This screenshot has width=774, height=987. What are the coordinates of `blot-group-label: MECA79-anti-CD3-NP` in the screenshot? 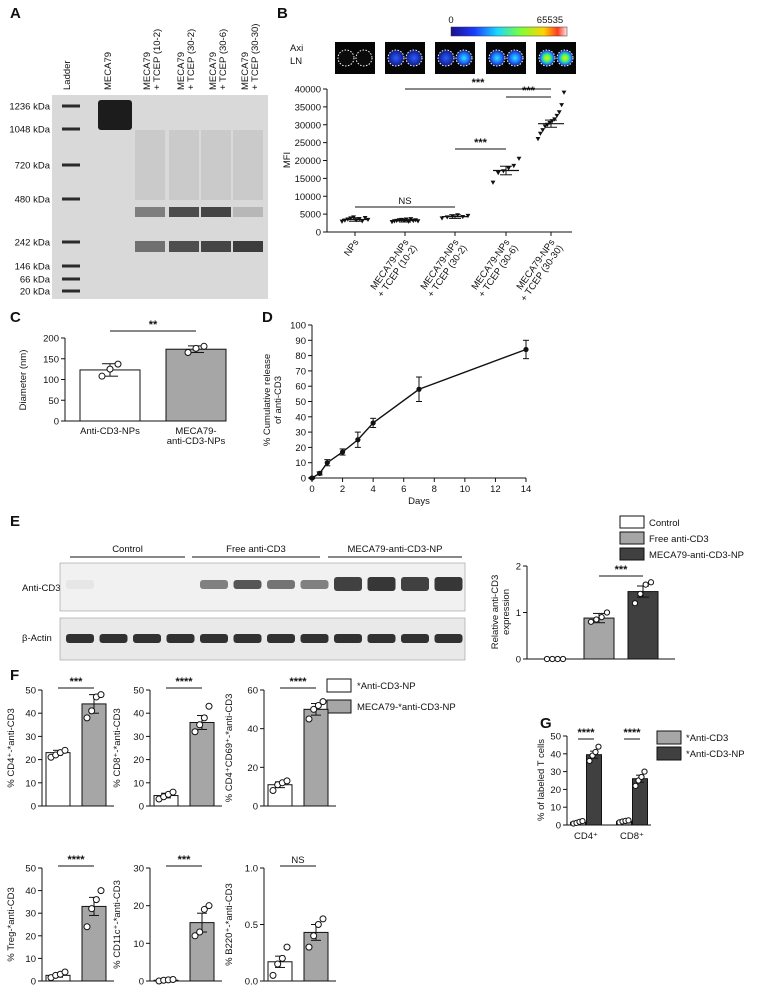 It's located at (394, 549).